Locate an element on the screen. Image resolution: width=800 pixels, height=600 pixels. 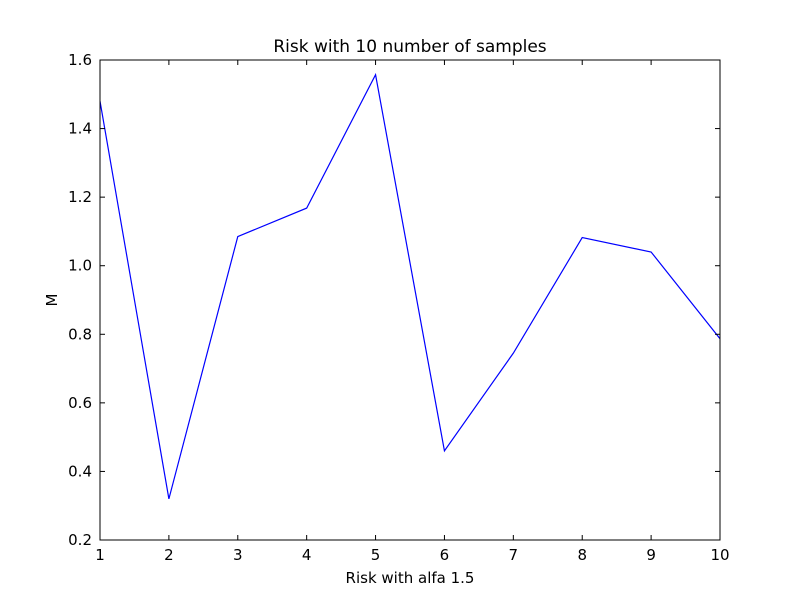
chart-title: Risk with 10 number of samples is located at coordinates (409, 47).